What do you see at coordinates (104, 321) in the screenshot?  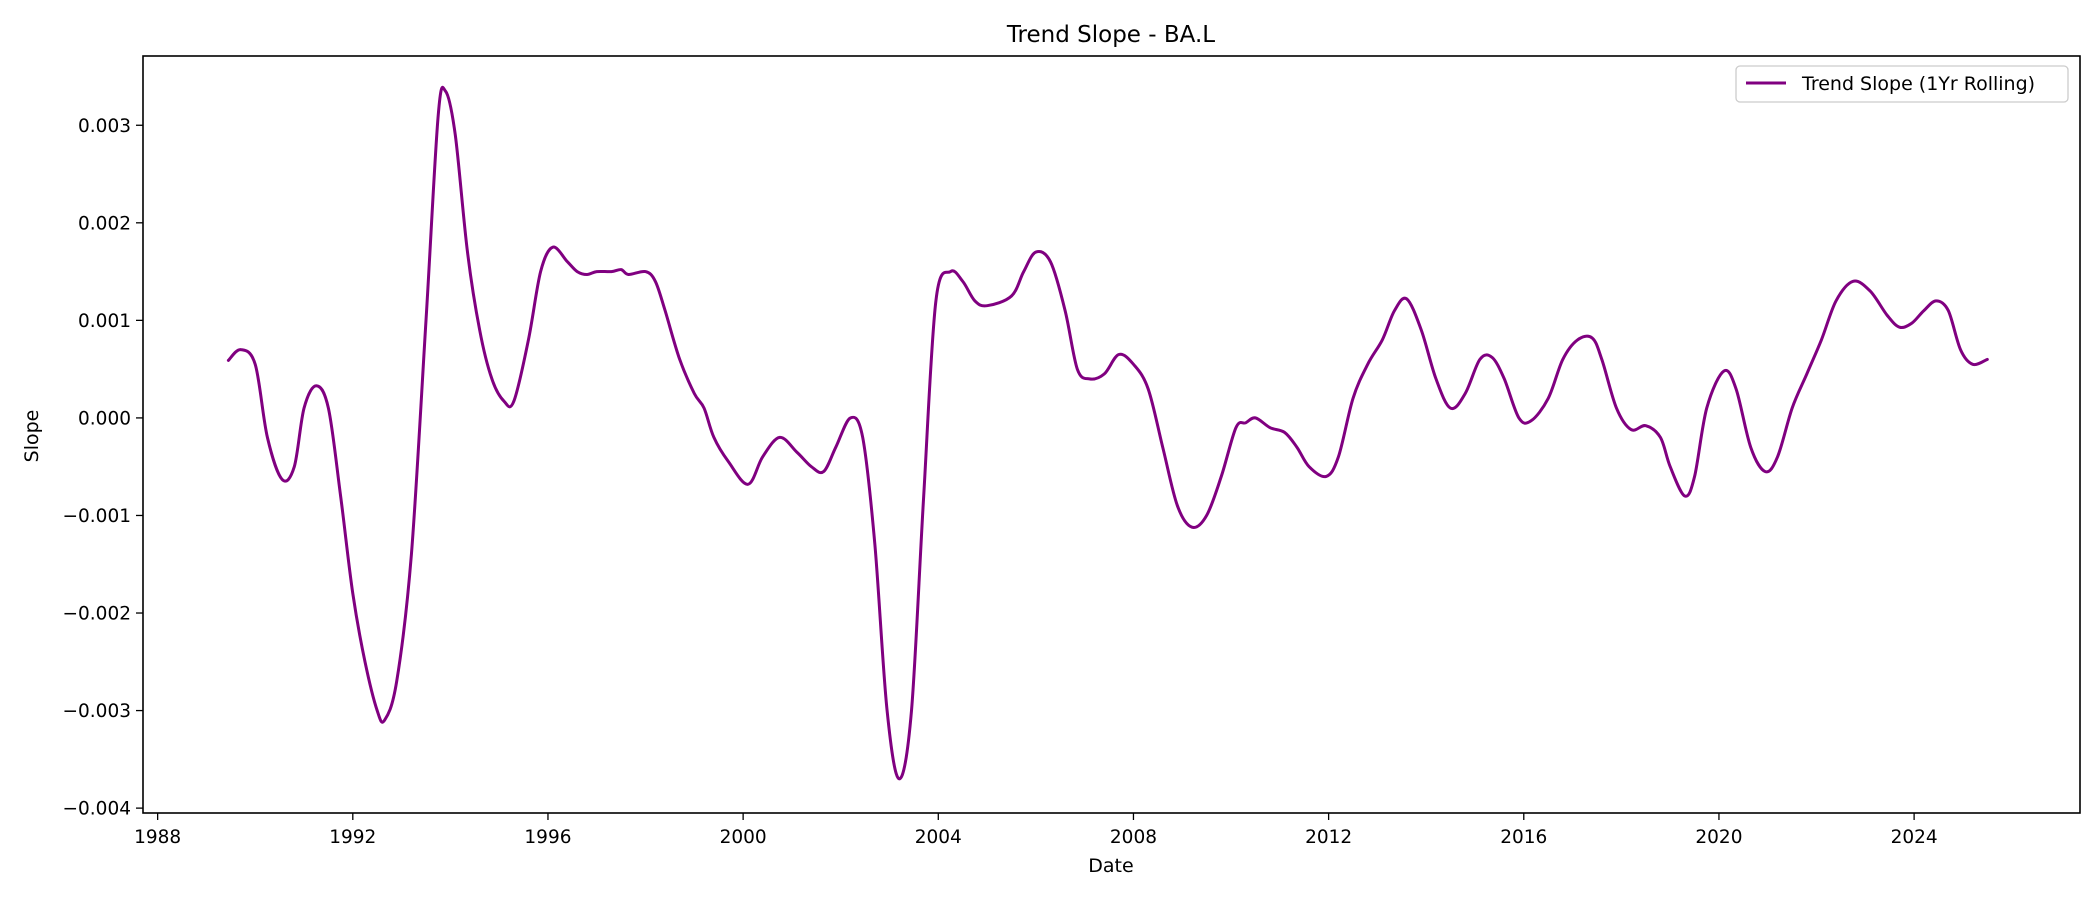 I see `y-tick-label: 0.001` at bounding box center [104, 321].